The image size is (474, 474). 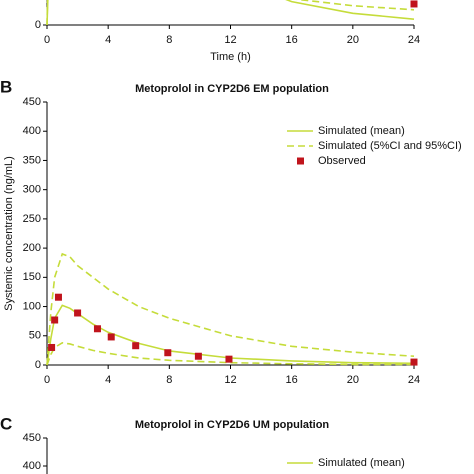 What do you see at coordinates (32, 306) in the screenshot?
I see `y-tick-label: 100` at bounding box center [32, 306].